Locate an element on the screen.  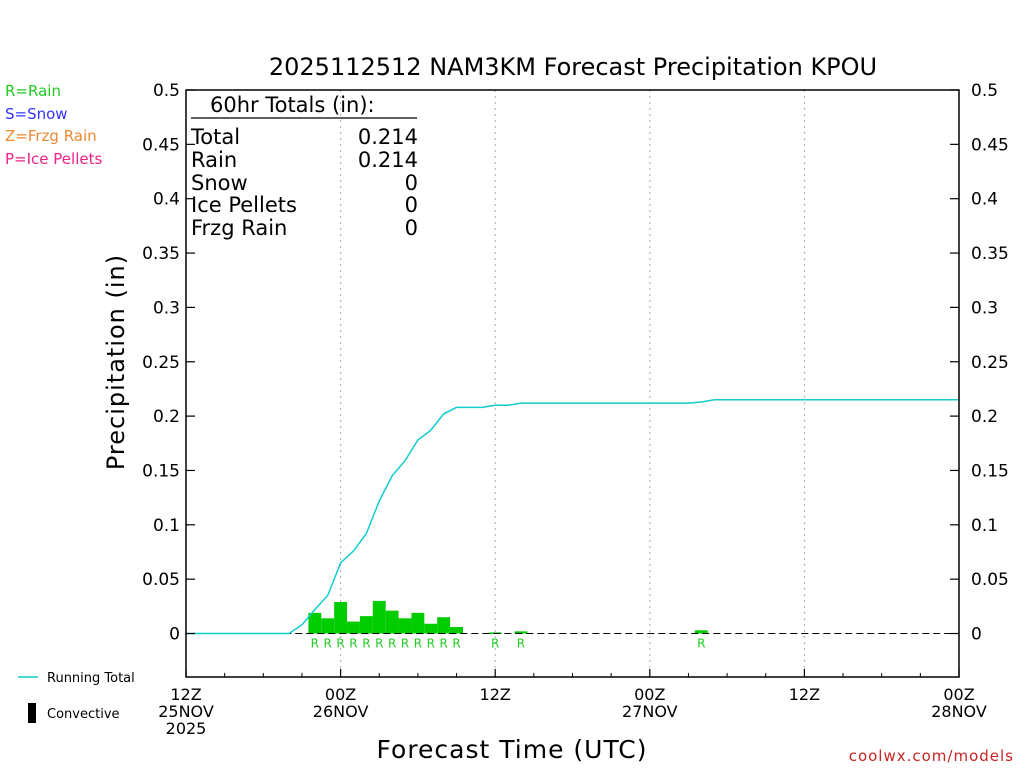
legend-ice-pellets: P=Ice Pellets is located at coordinates (53, 159).